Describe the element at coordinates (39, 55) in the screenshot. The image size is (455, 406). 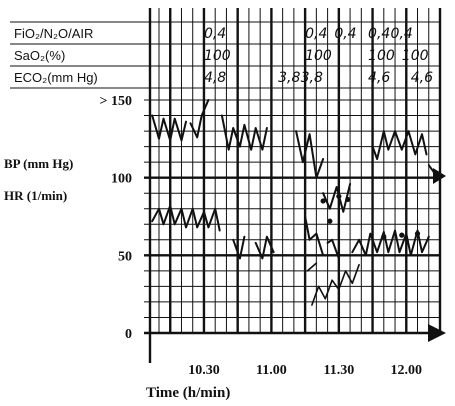
I see `table-row-label: SaO₂(%)` at that location.